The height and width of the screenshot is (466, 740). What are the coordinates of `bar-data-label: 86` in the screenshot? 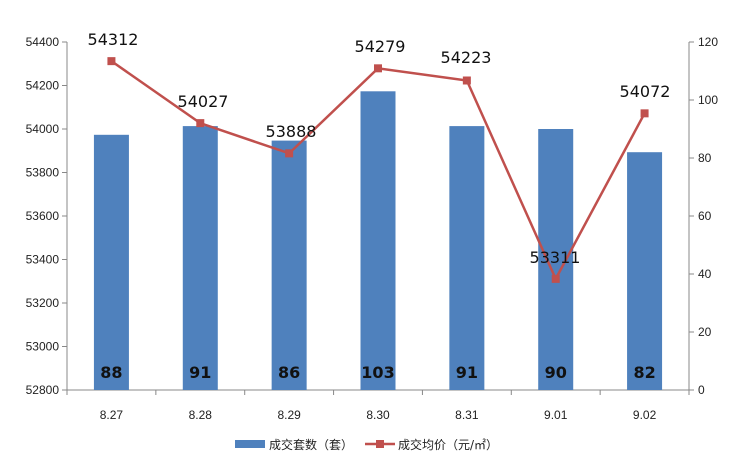 It's located at (289, 372).